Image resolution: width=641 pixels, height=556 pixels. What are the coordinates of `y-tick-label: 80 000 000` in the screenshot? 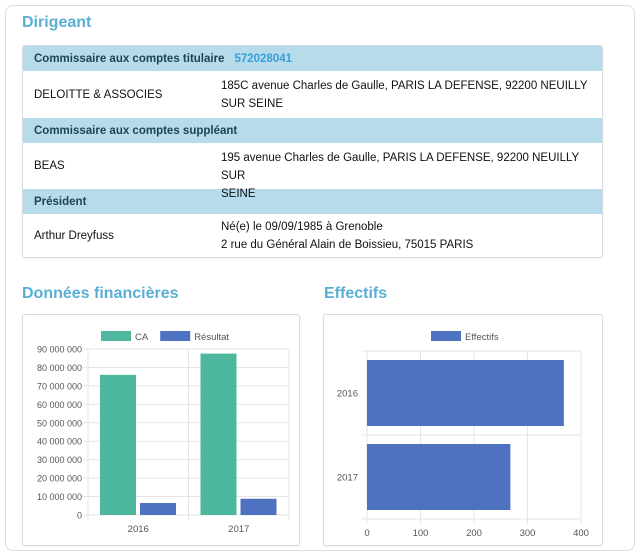 It's located at (59, 368).